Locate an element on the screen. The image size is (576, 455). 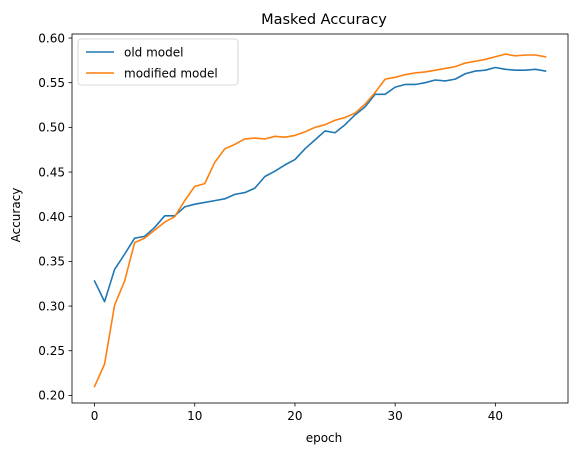
y-axis-label: Accuracy is located at coordinates (16, 215).